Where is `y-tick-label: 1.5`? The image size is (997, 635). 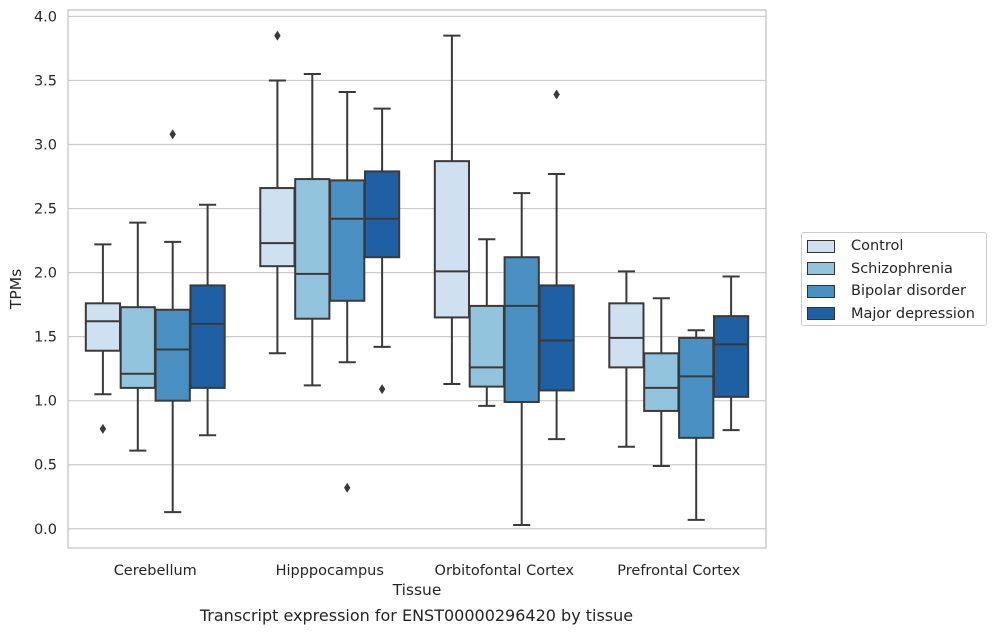 y-tick-label: 1.5 is located at coordinates (45, 338).